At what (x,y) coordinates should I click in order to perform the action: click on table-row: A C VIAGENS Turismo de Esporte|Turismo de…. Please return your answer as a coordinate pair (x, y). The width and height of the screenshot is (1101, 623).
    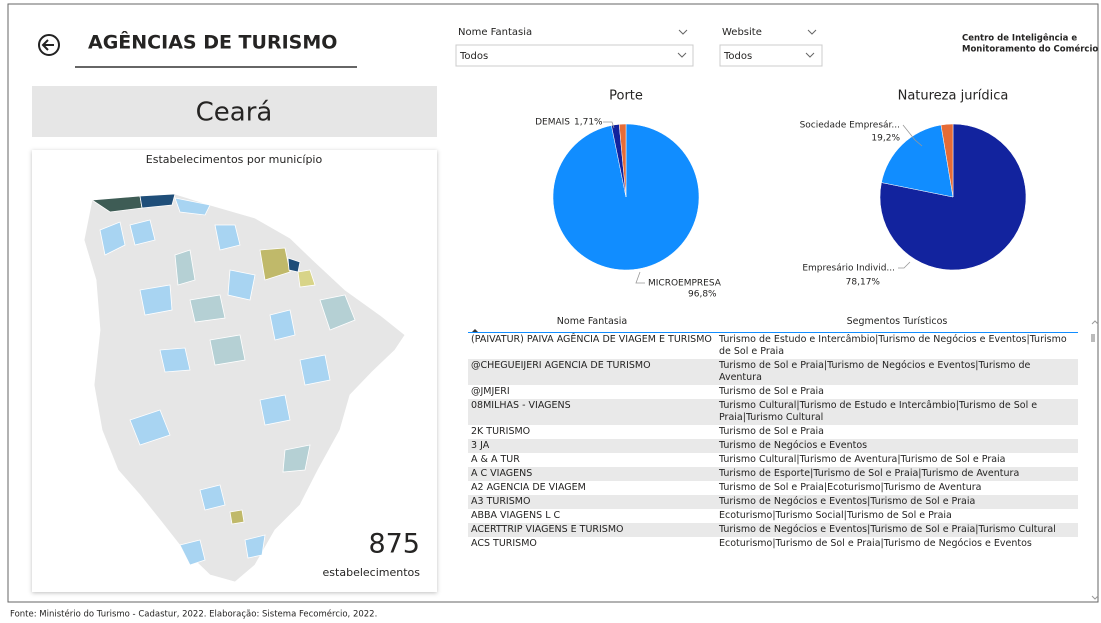
    Looking at the image, I should click on (773, 474).